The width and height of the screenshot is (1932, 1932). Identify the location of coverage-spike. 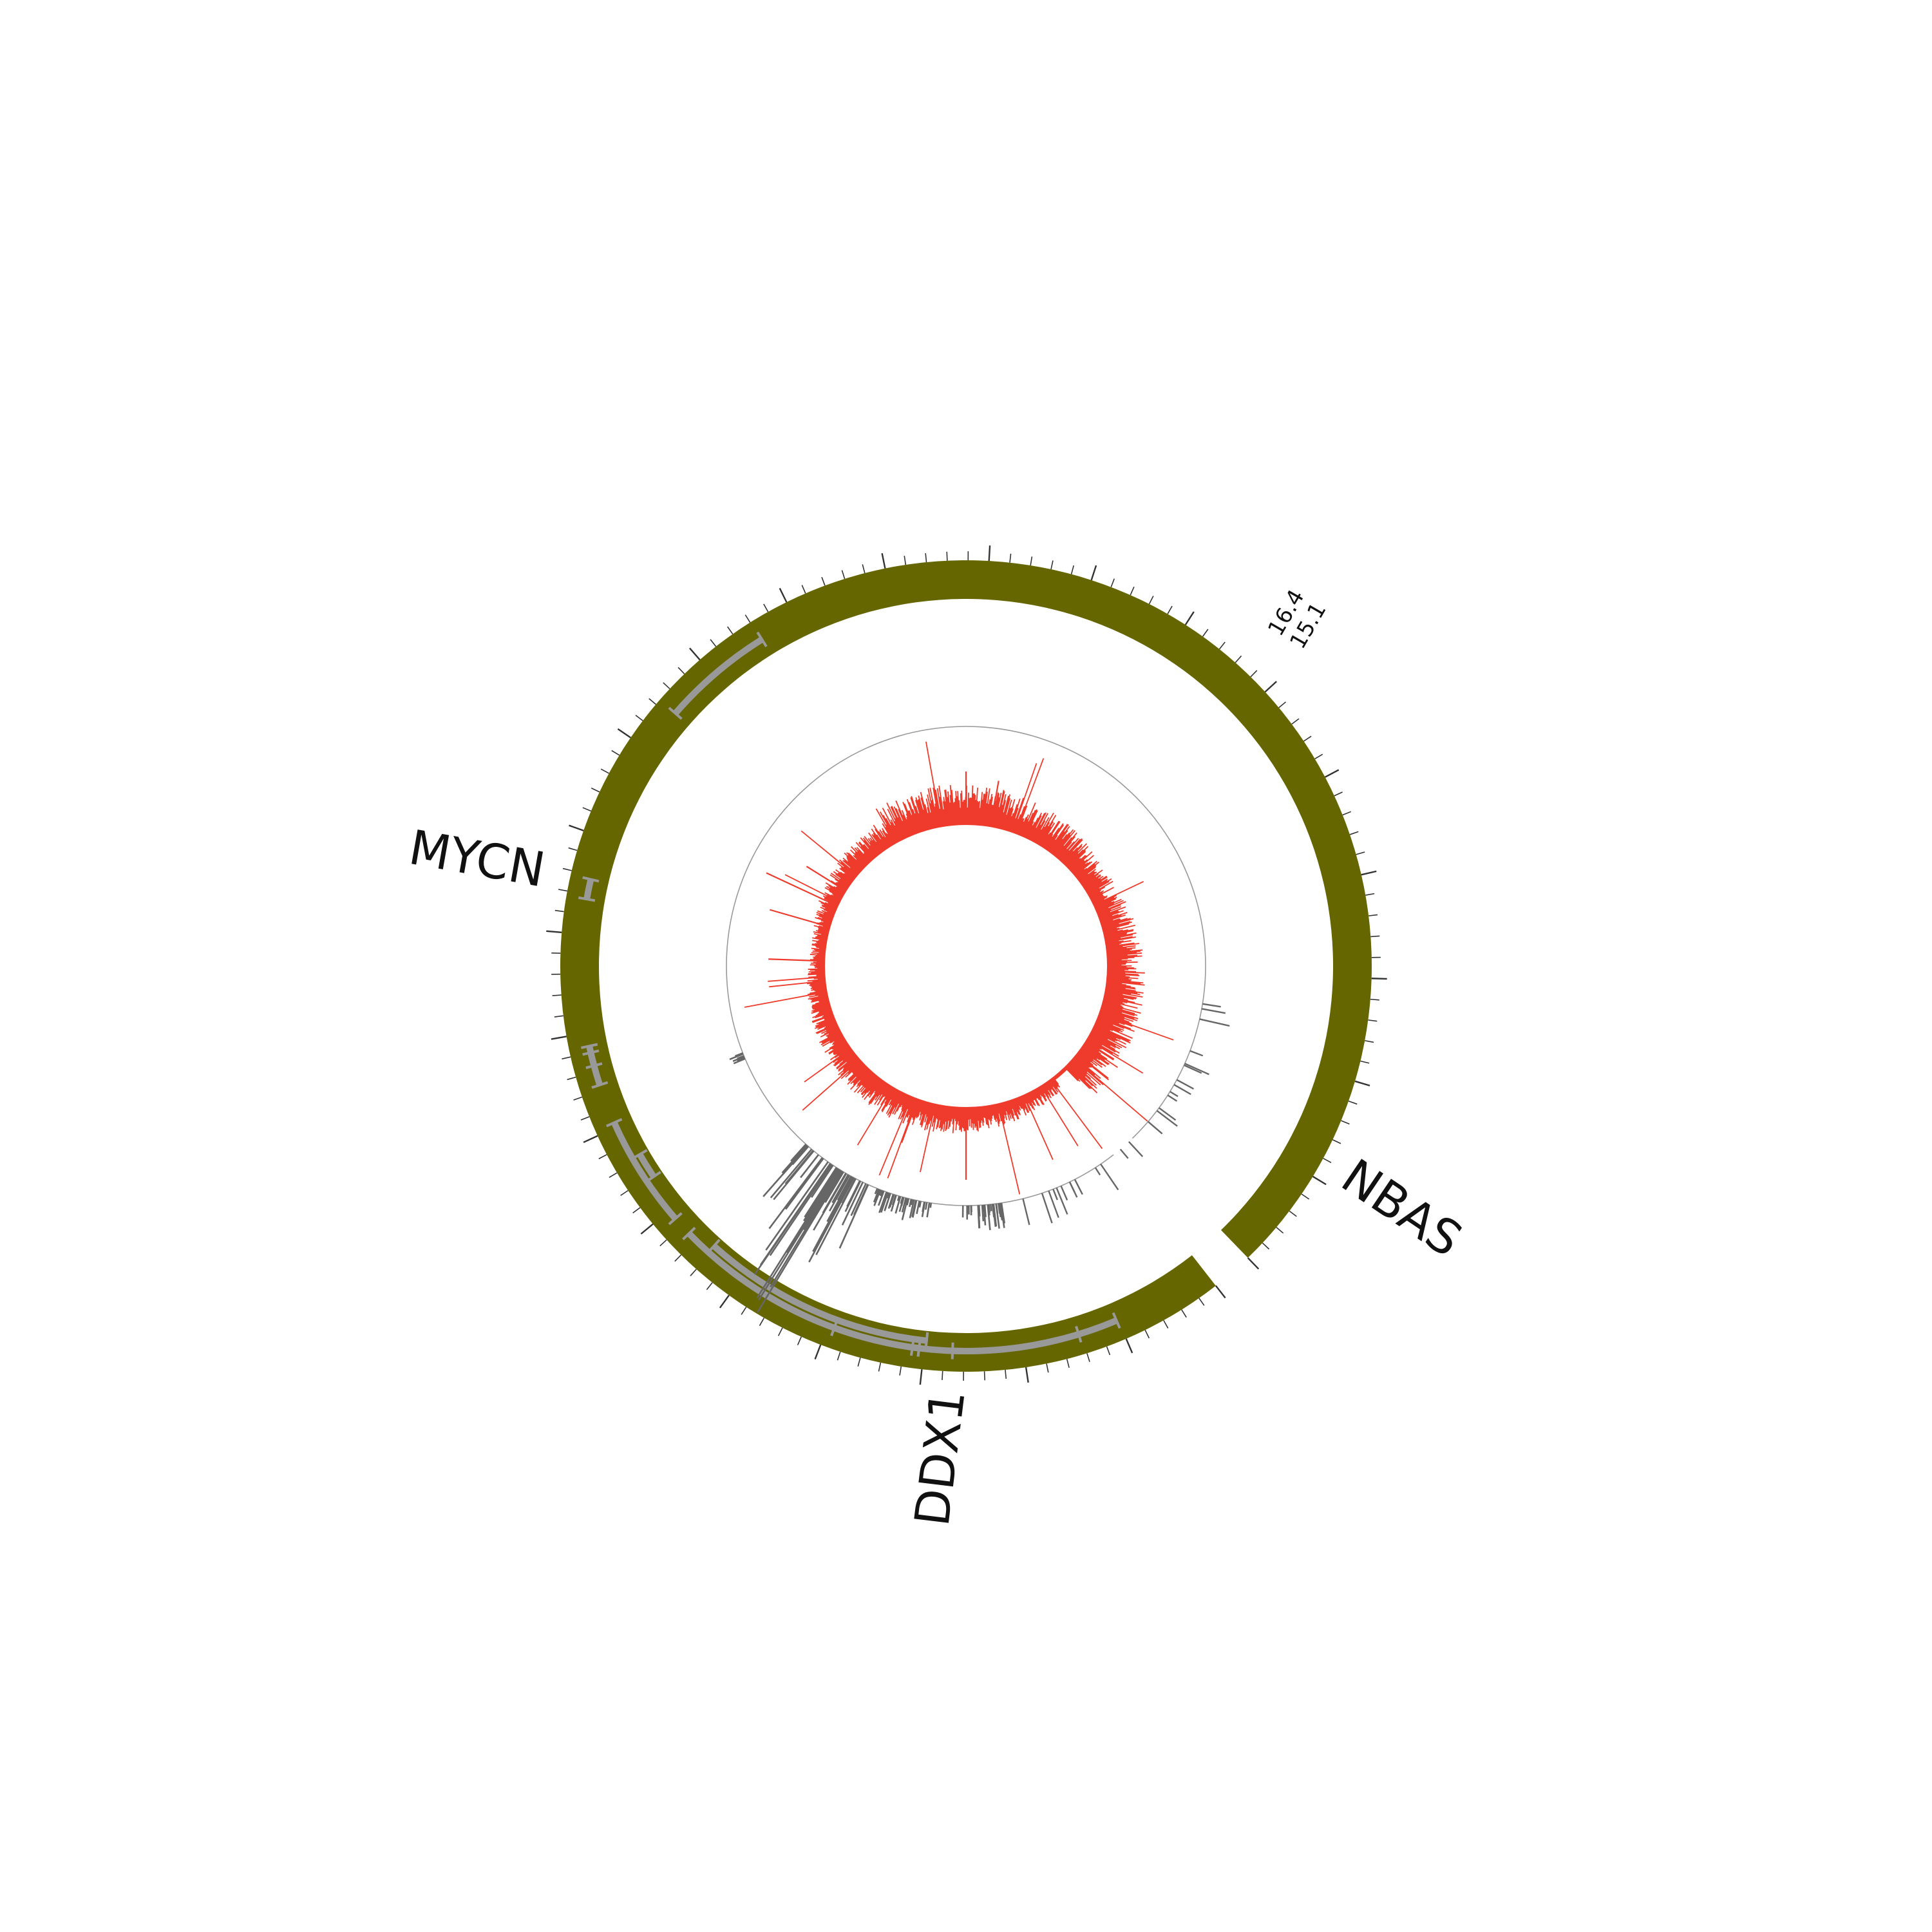
(802, 889).